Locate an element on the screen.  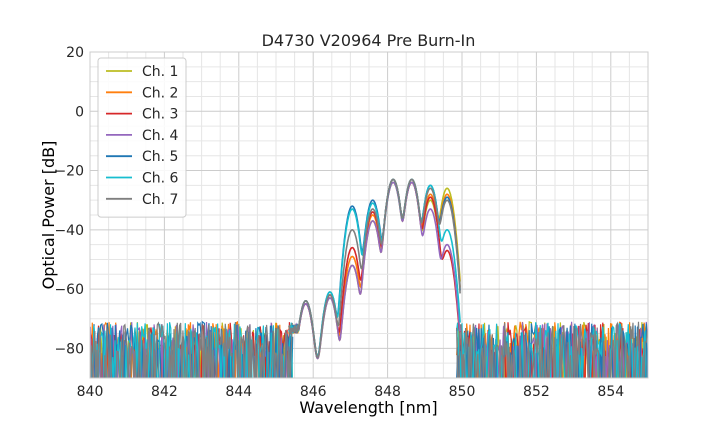
y-axis-title: Optical Power [dB] is located at coordinates (48, 215).